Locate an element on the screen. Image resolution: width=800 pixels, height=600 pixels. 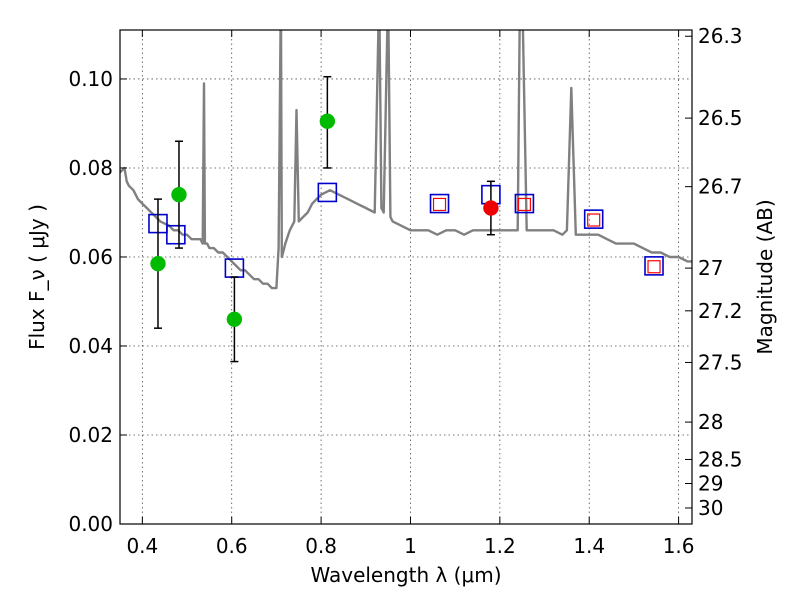
y2-tick-label: 27.2 is located at coordinates (720, 311).